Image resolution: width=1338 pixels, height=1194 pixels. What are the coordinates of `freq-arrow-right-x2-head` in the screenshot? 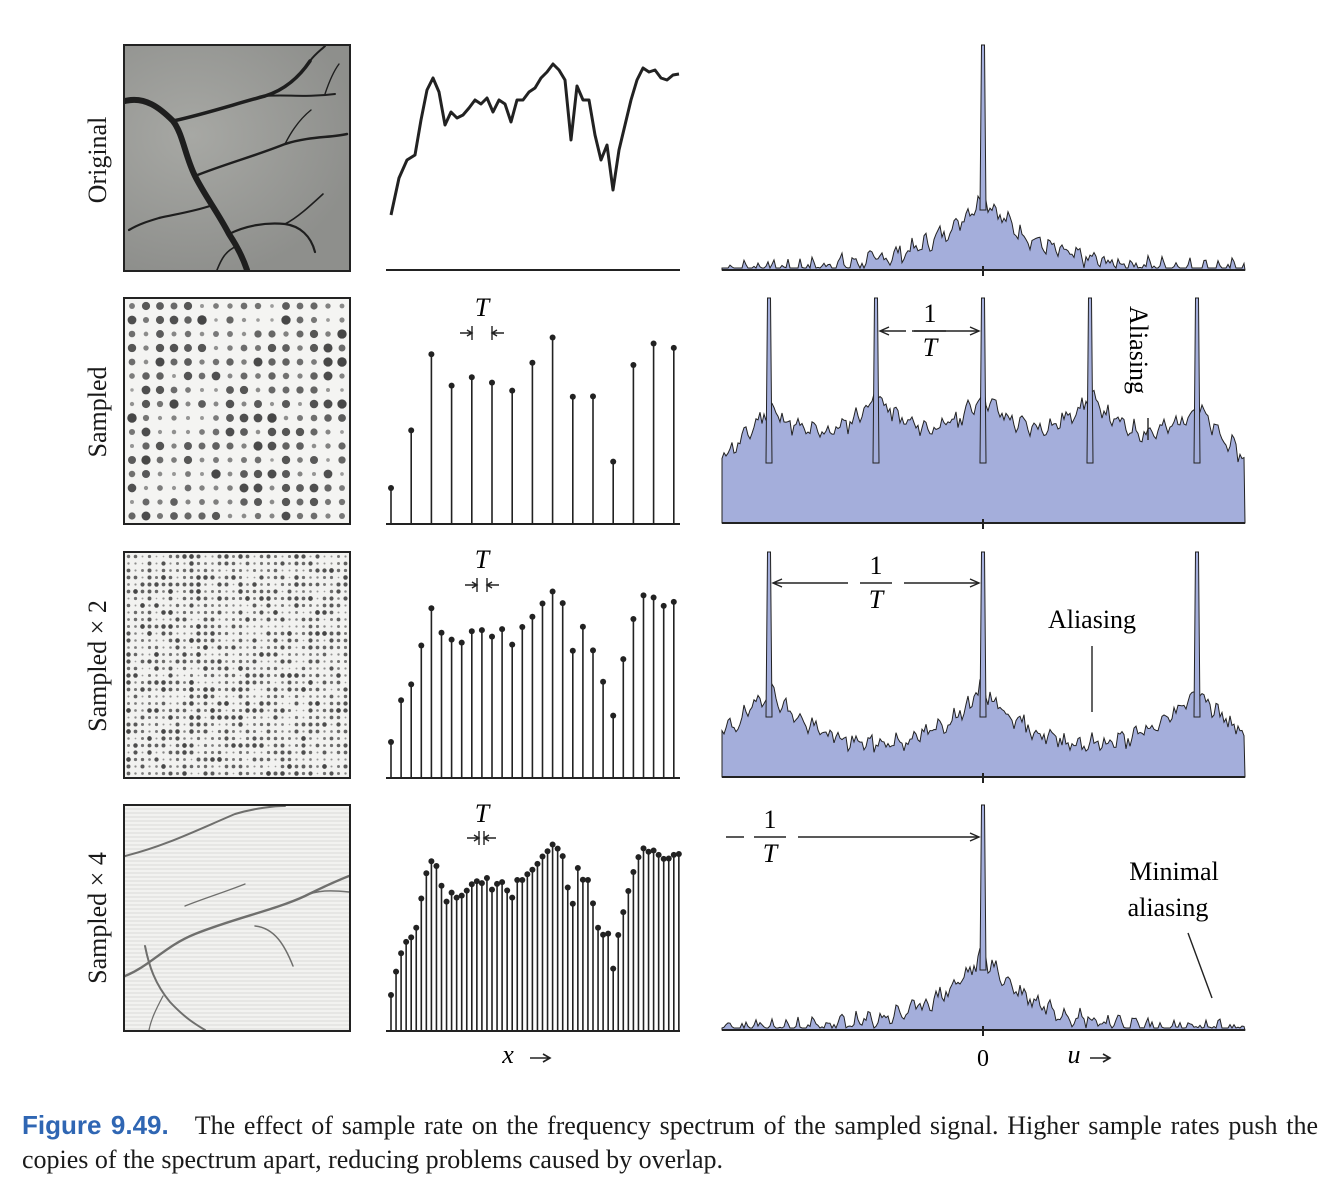 It's located at (975, 583).